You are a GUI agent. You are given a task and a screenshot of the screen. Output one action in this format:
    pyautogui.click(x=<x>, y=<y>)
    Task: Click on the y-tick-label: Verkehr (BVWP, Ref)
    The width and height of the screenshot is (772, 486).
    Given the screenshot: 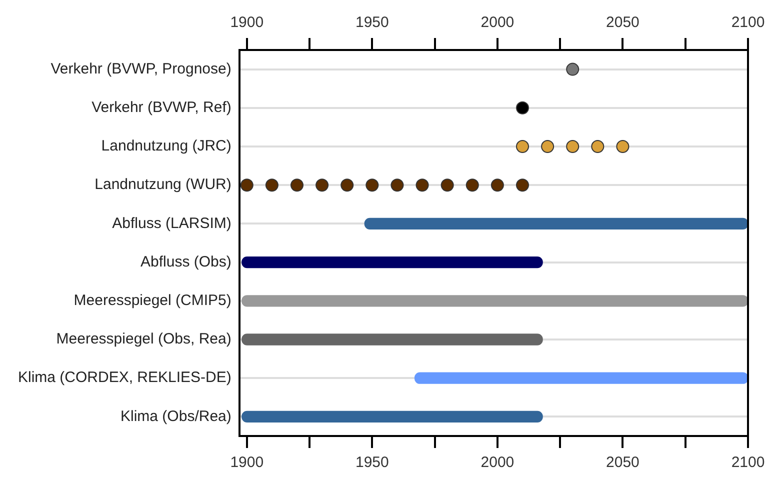 What is the action you would take?
    pyautogui.click(x=162, y=107)
    